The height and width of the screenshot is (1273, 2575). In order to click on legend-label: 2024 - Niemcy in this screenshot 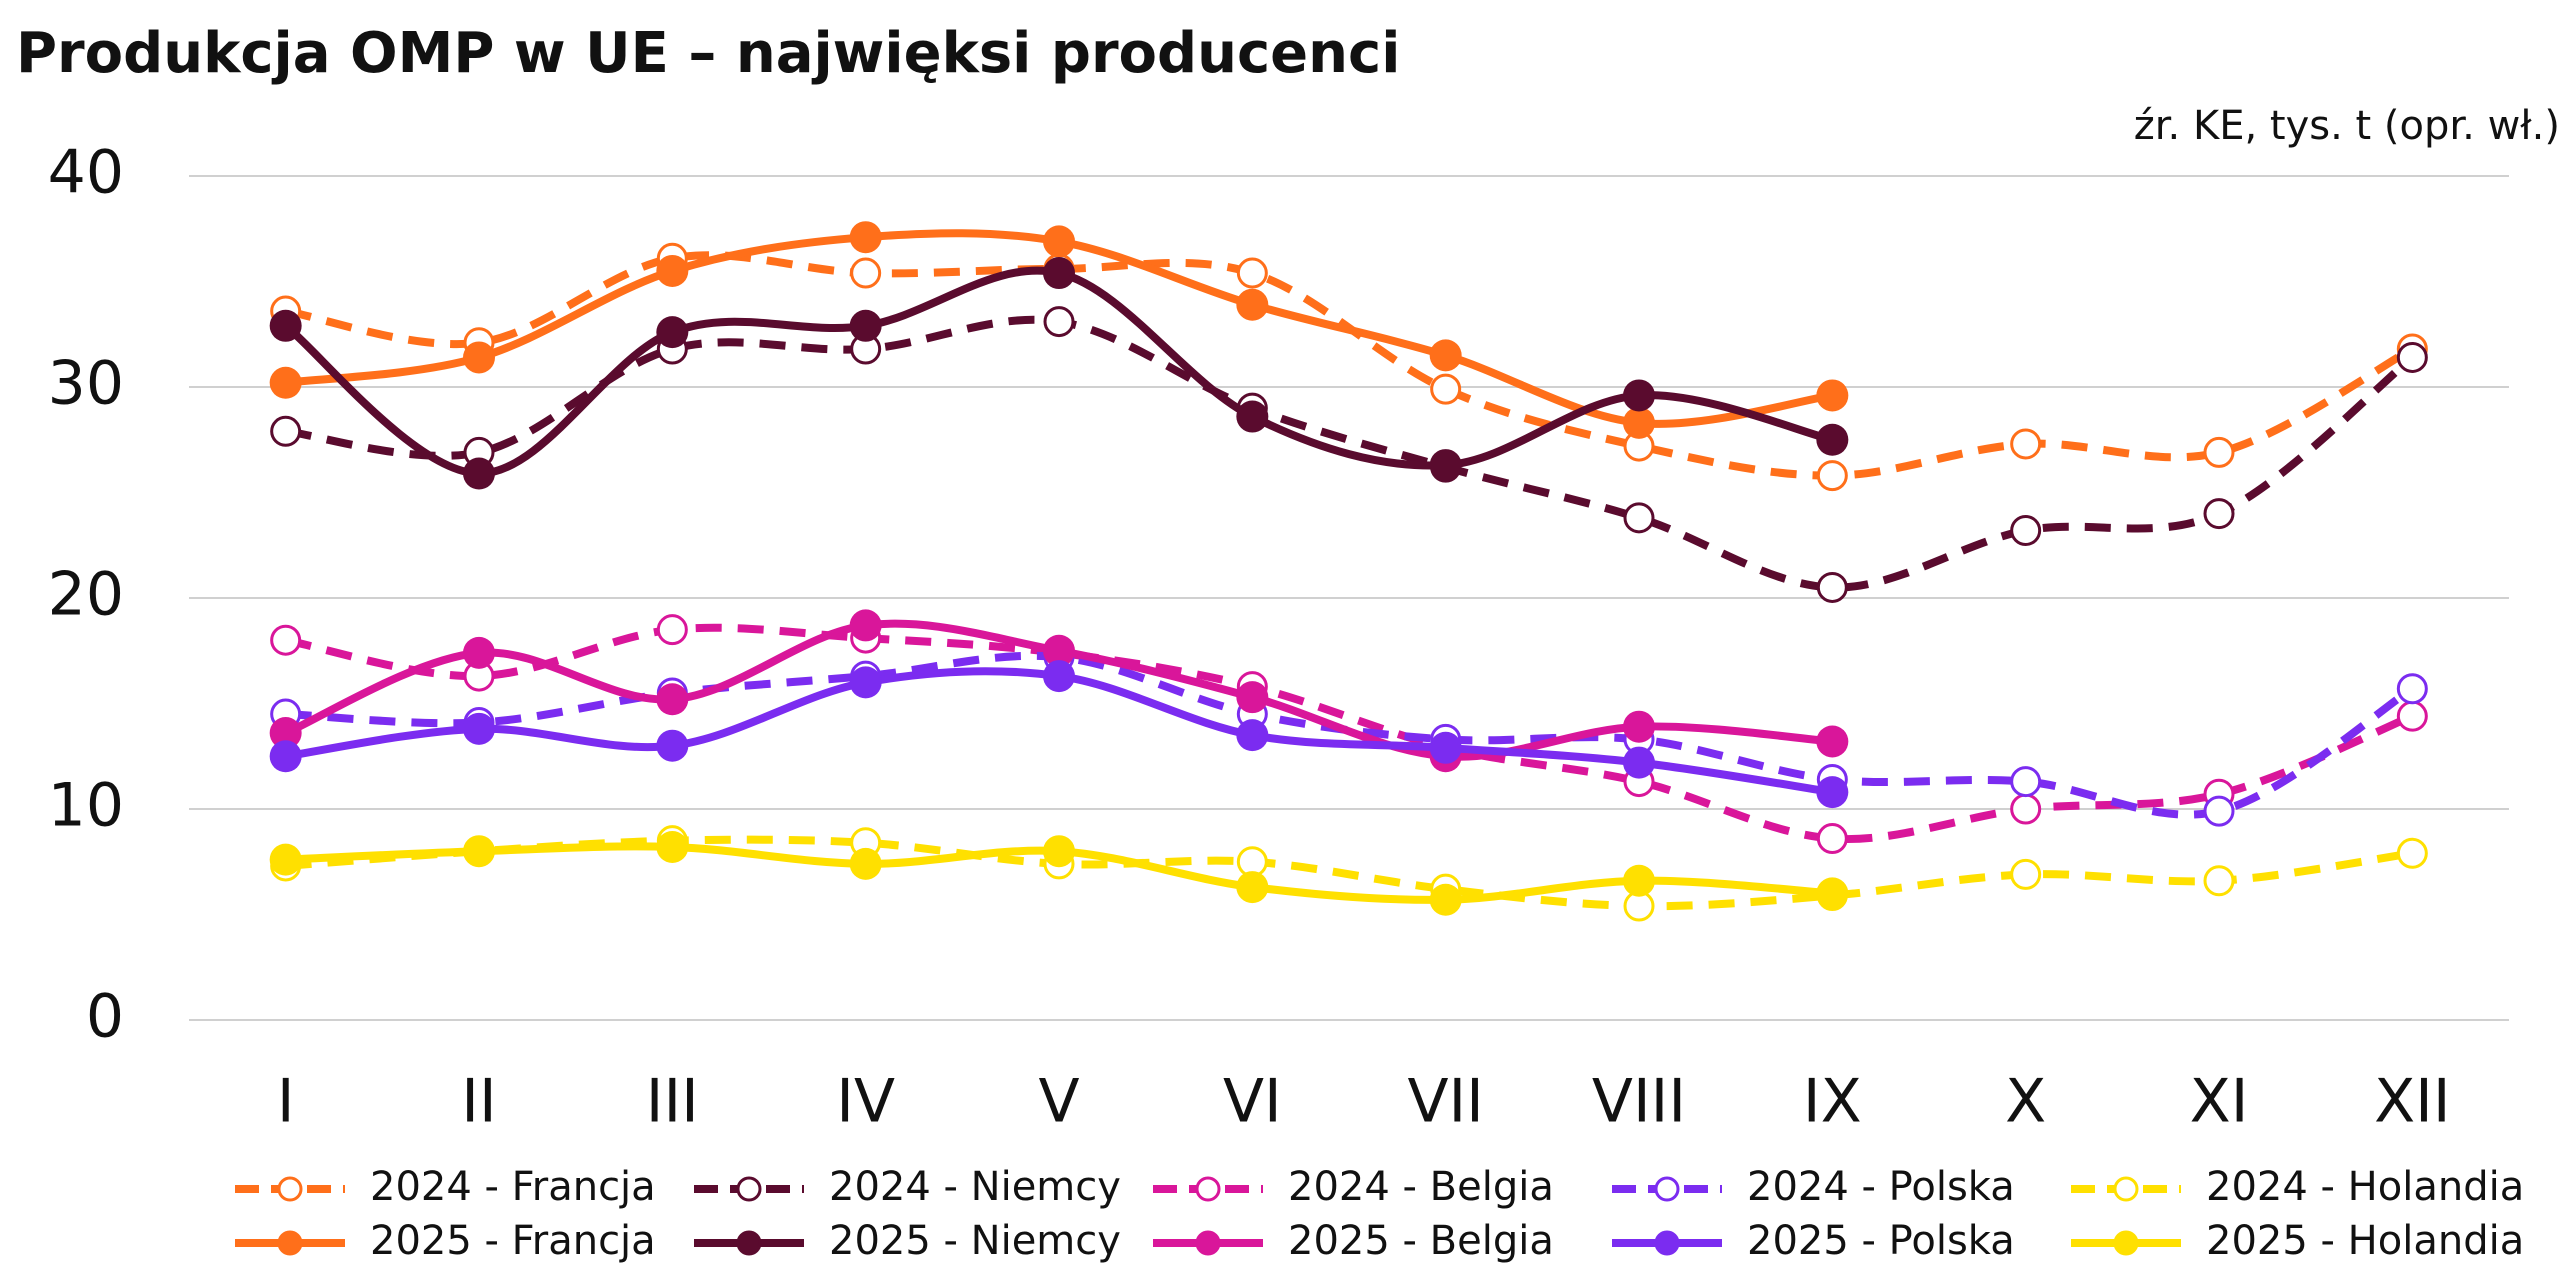, I will do `click(975, 1187)`.